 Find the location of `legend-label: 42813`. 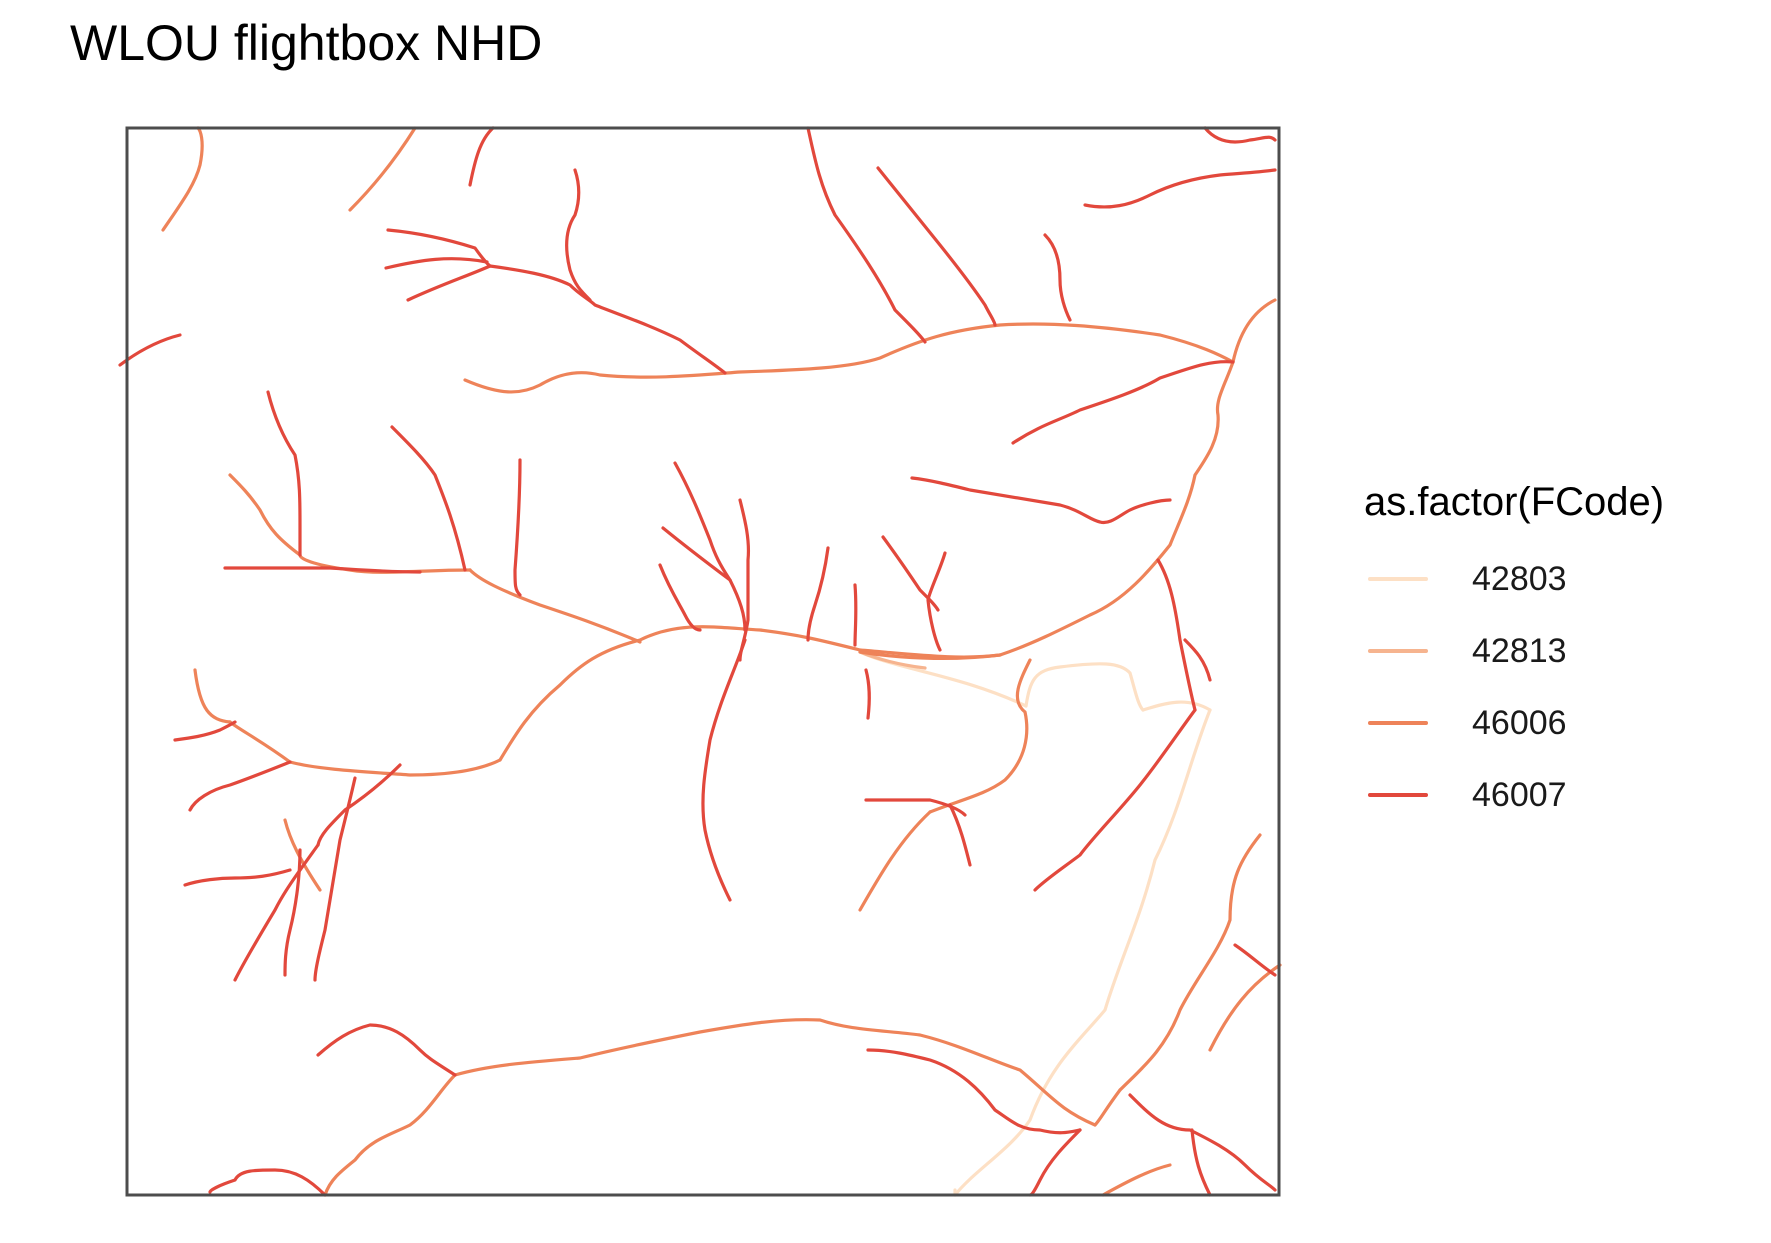

legend-label: 42813 is located at coordinates (1519, 650).